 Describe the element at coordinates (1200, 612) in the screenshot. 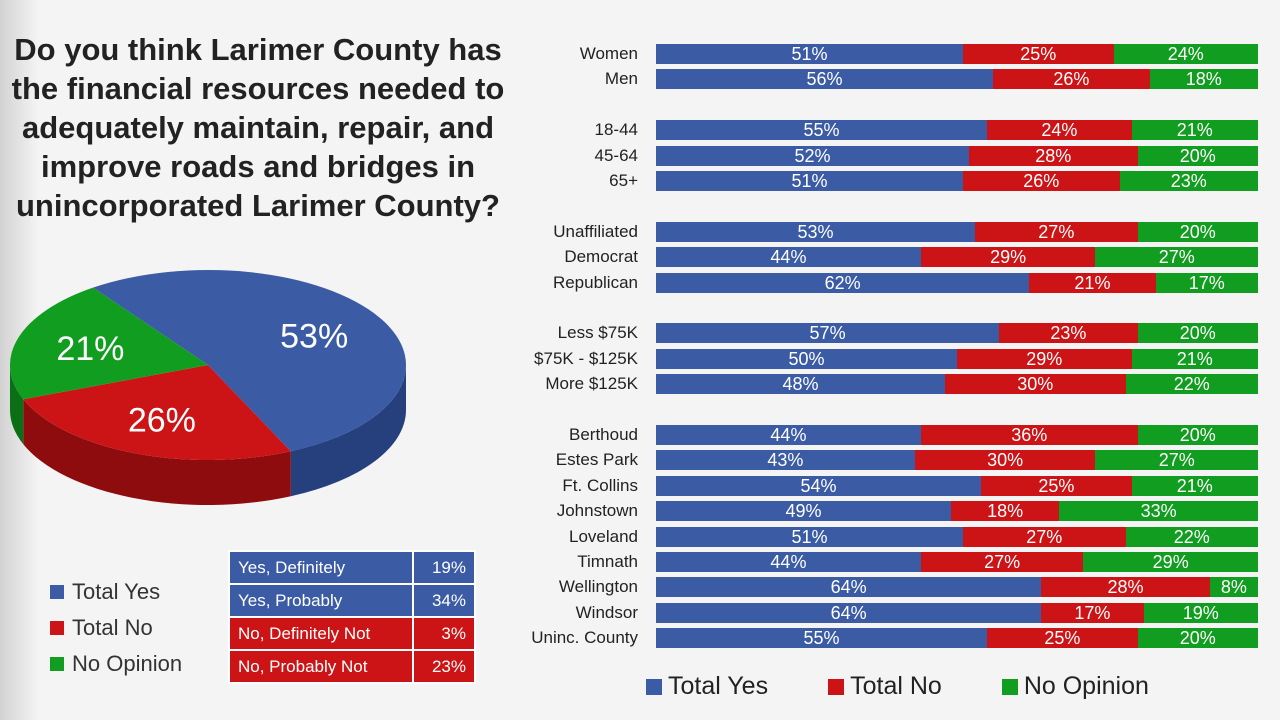

I see `bar-segment-no-opinion: 19%` at that location.